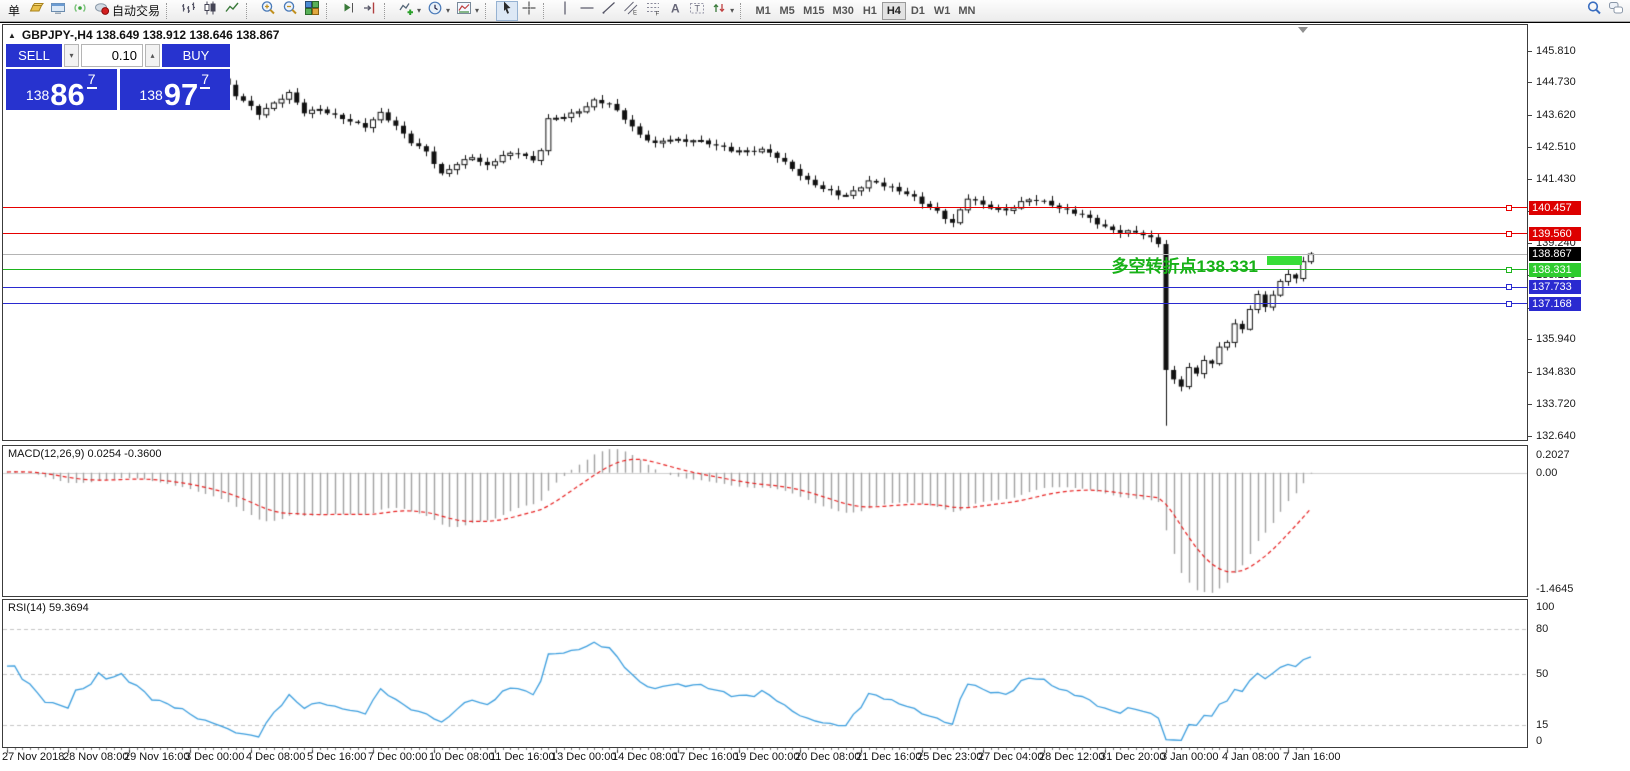 The height and width of the screenshot is (771, 1630). What do you see at coordinates (112, 55) in the screenshot?
I see `volume-input` at bounding box center [112, 55].